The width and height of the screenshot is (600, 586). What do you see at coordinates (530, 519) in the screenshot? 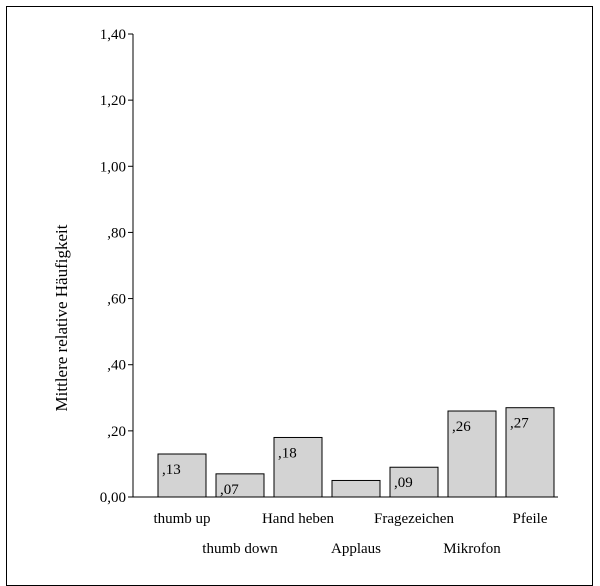
I see `category-label: Pfeile` at bounding box center [530, 519].